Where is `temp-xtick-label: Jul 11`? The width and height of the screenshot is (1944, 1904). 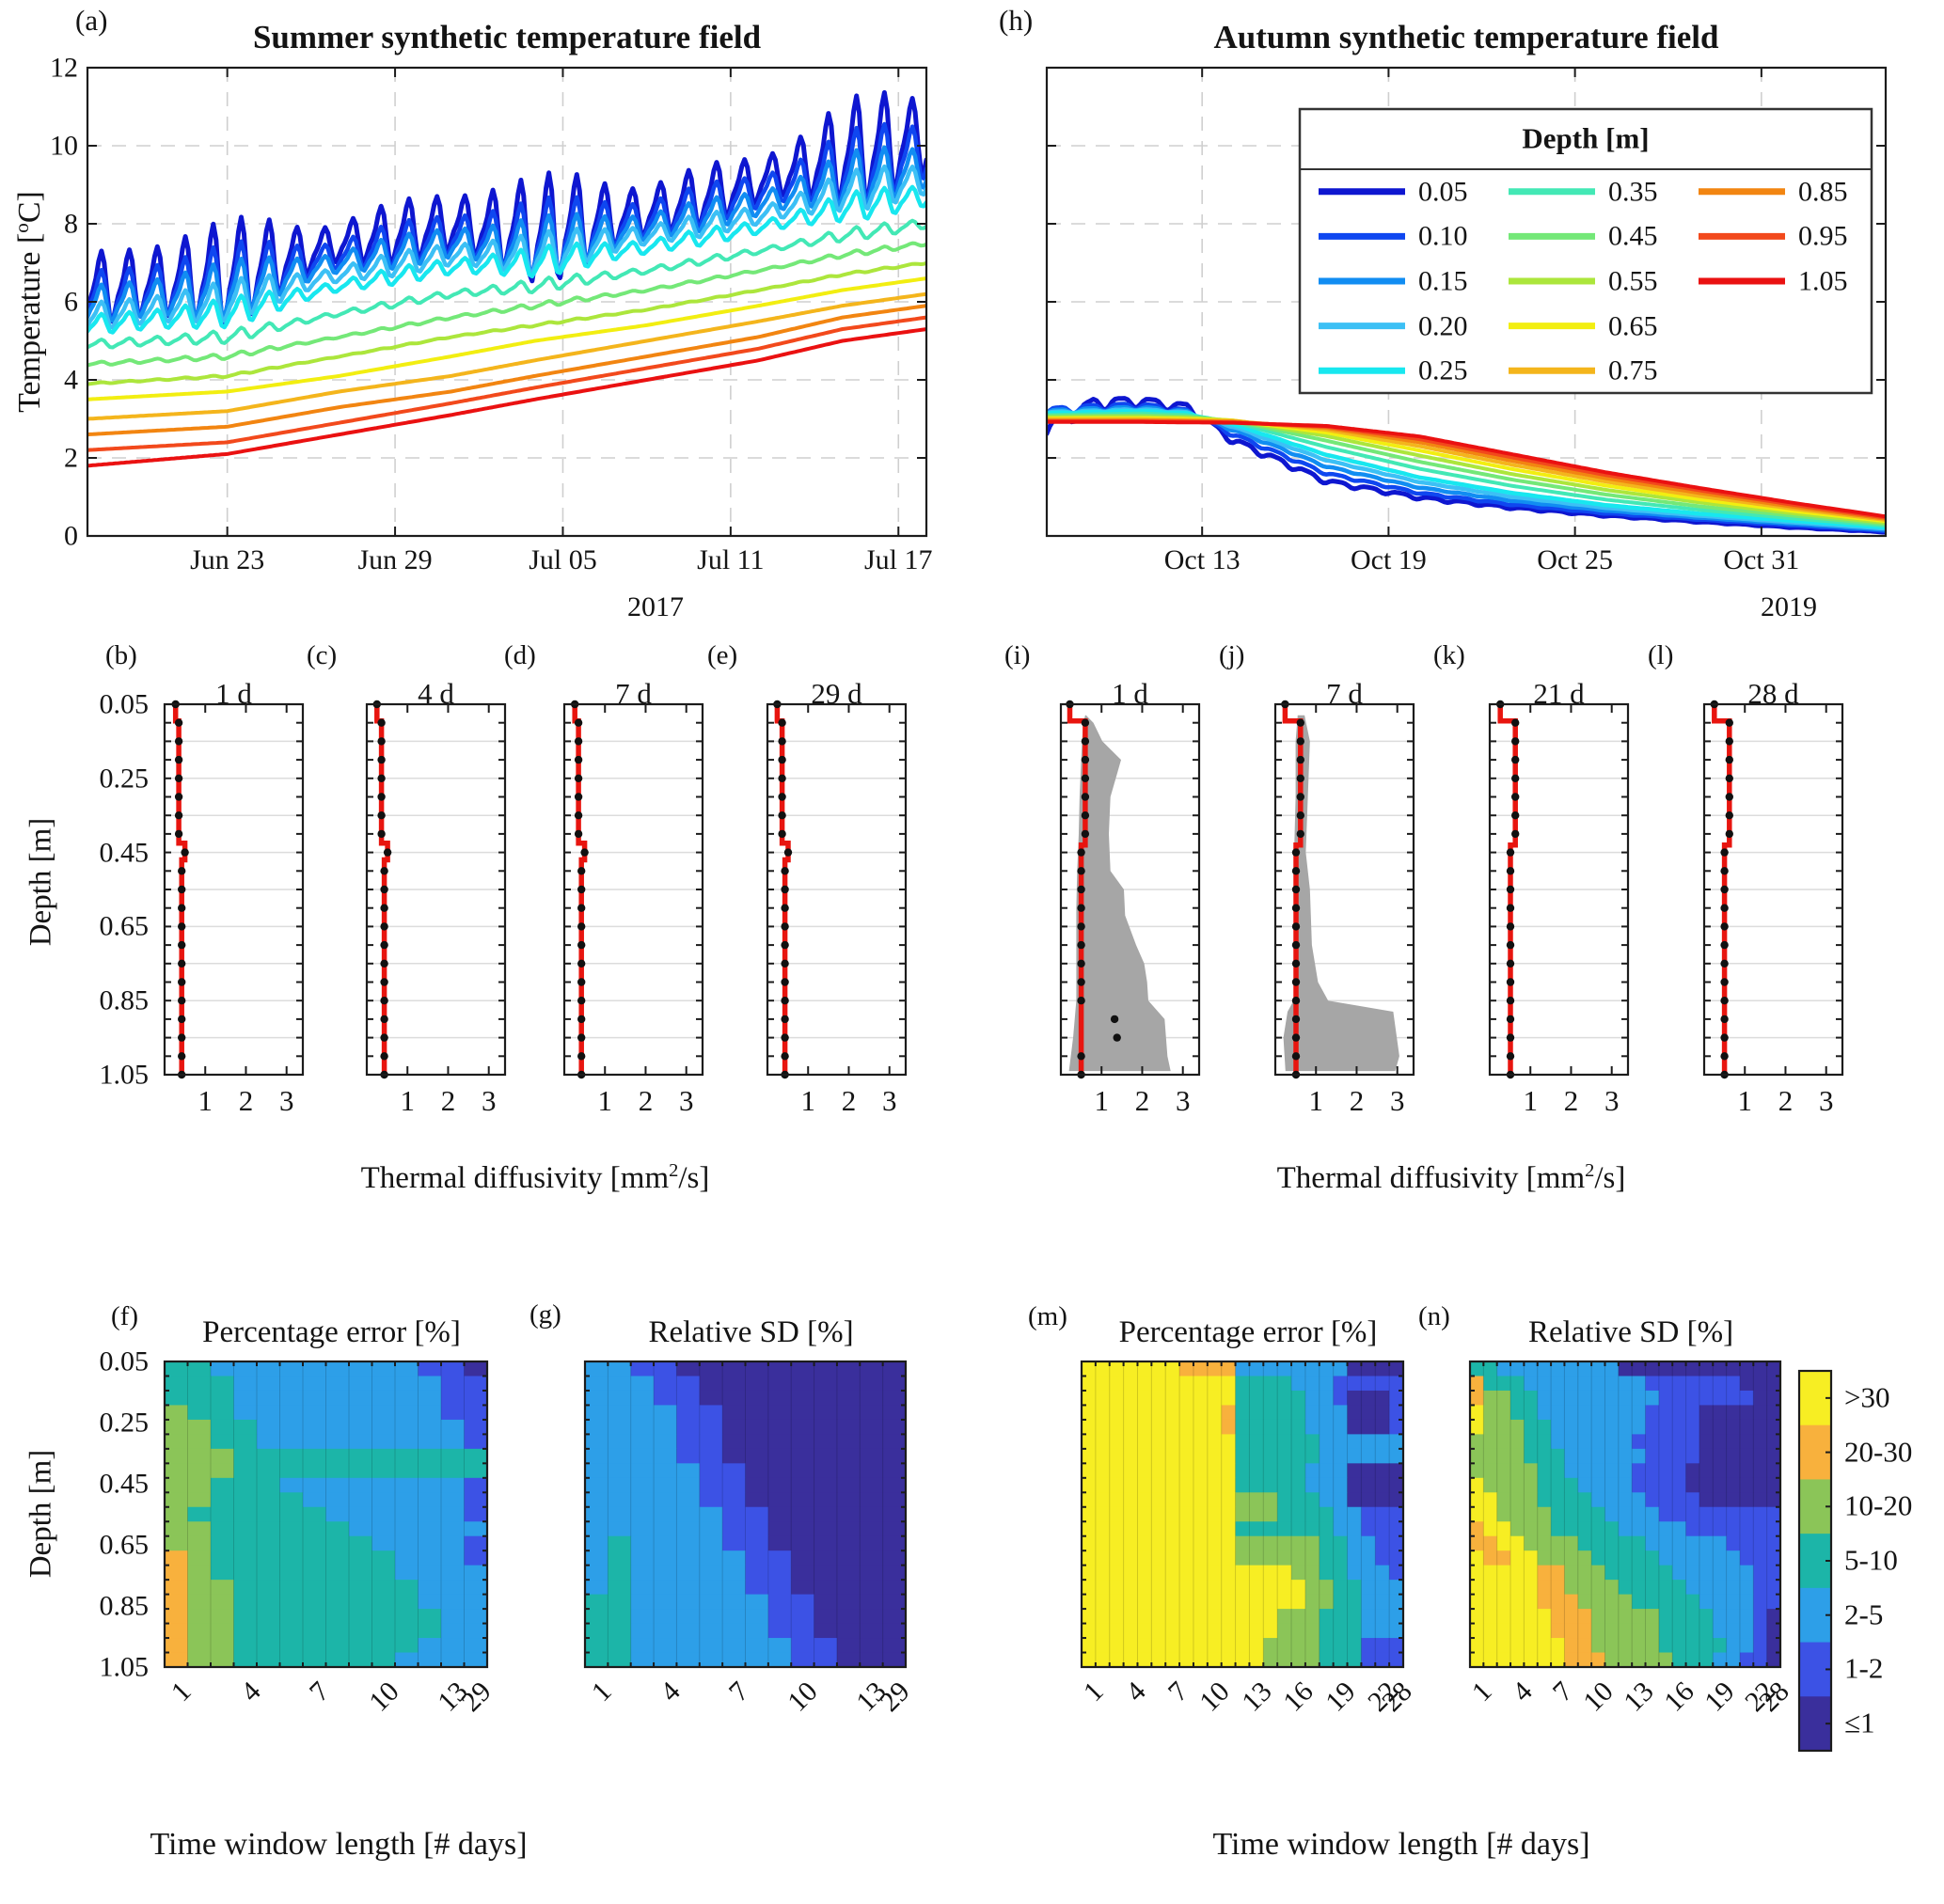 temp-xtick-label: Jul 11 is located at coordinates (731, 559).